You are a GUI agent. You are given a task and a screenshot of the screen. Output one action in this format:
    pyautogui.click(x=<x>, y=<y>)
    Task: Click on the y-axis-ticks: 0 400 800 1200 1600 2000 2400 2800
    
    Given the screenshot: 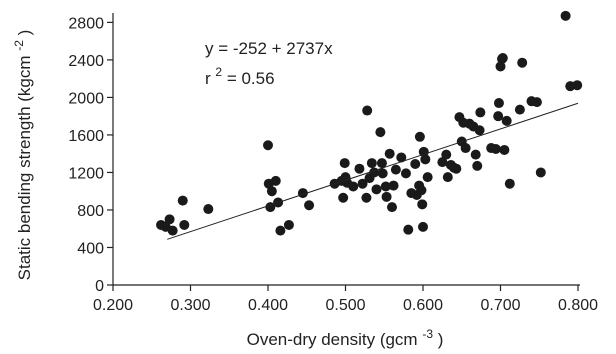 What is the action you would take?
    pyautogui.click(x=90, y=155)
    